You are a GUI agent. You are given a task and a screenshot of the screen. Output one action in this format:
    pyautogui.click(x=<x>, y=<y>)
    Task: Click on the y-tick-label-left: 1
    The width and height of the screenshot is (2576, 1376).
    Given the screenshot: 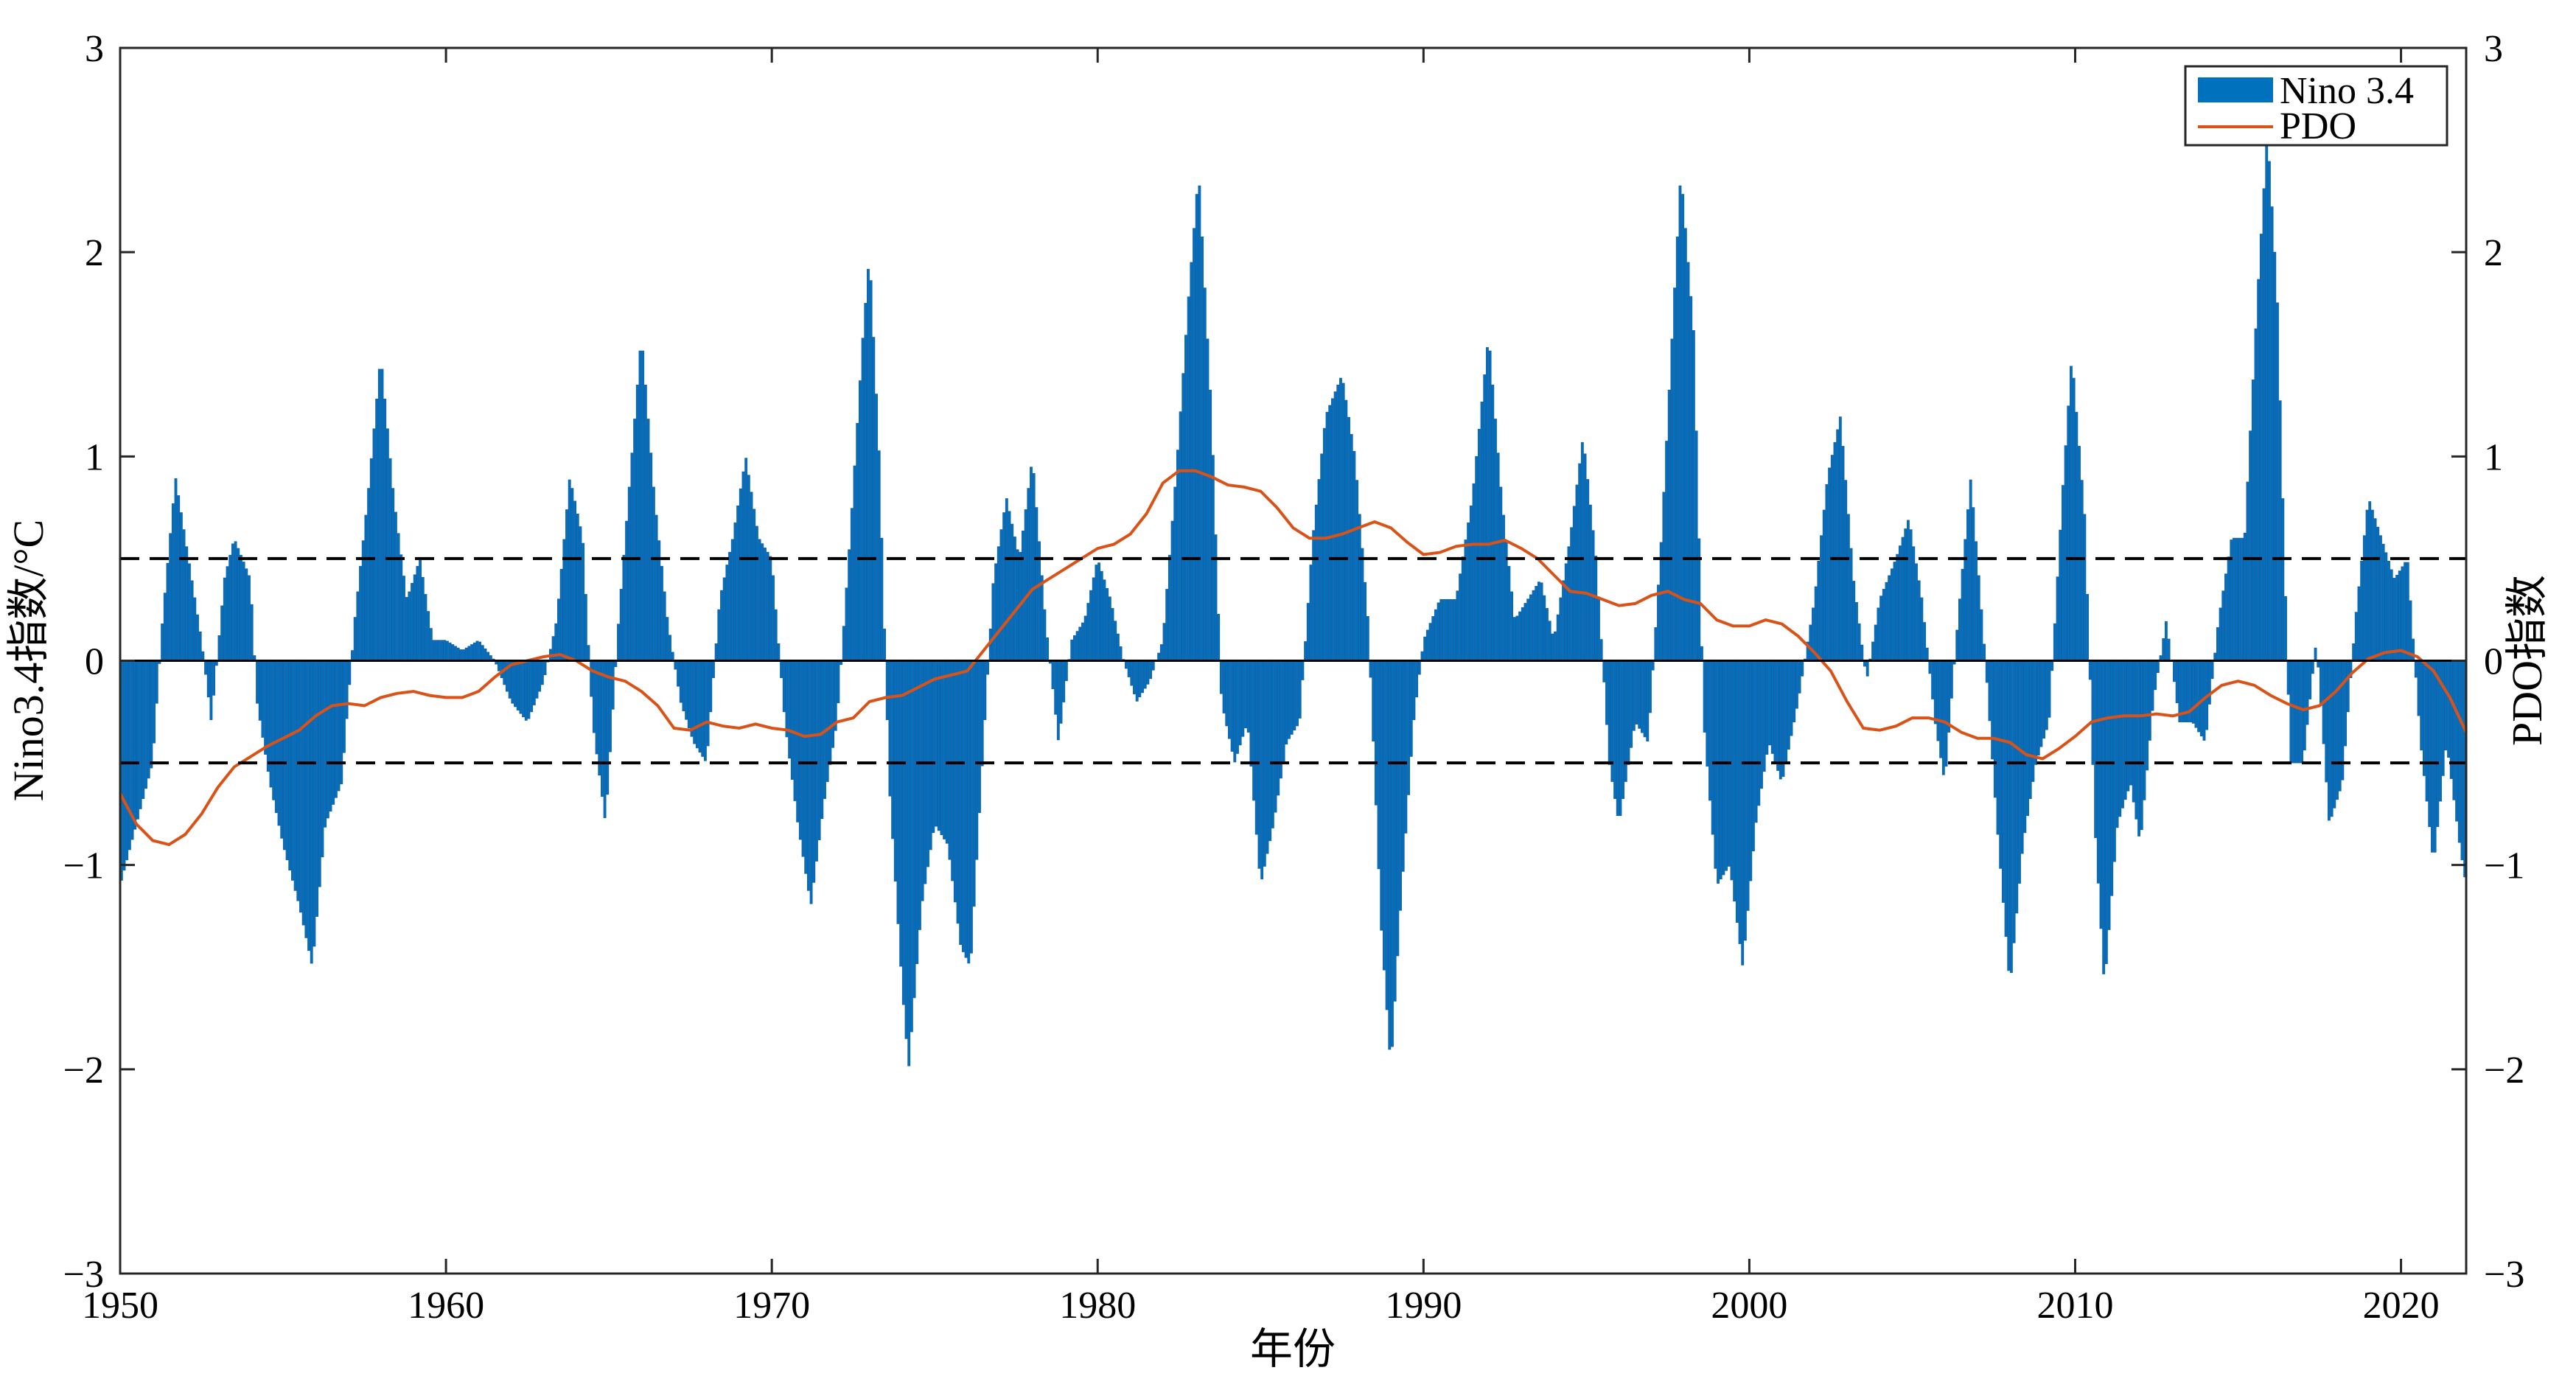 What is the action you would take?
    pyautogui.click(x=95, y=457)
    